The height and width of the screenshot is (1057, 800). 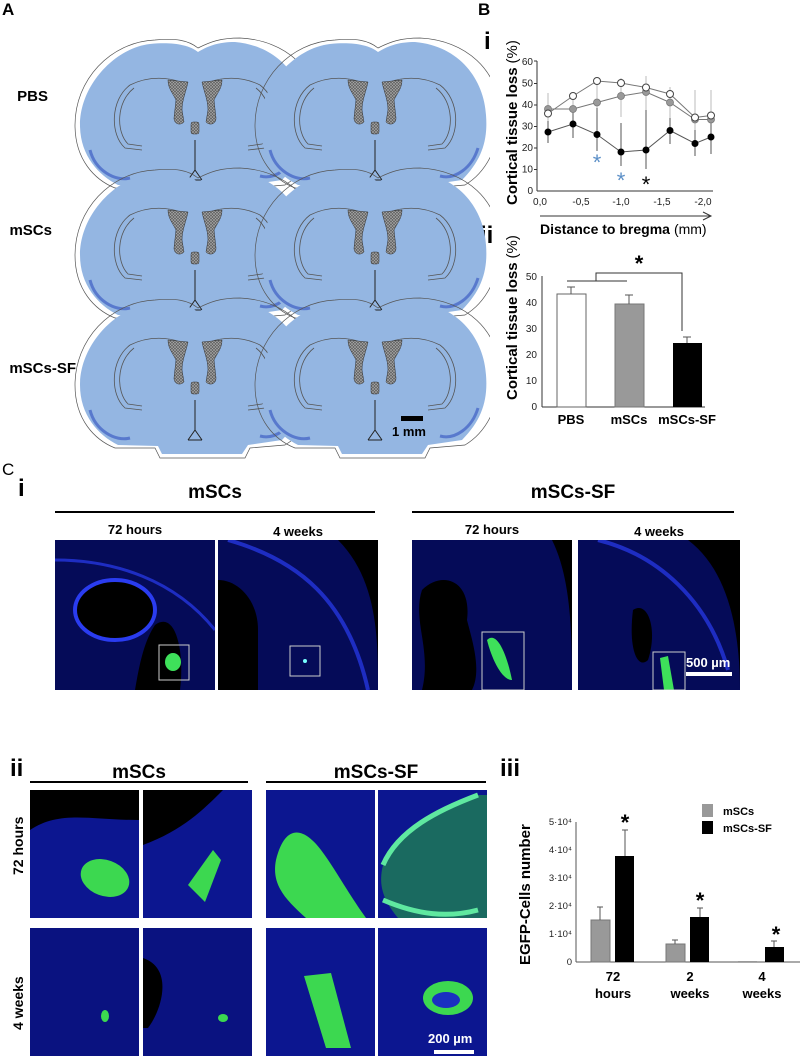 I want to click on svg-text: -2,0, so click(x=703, y=202).